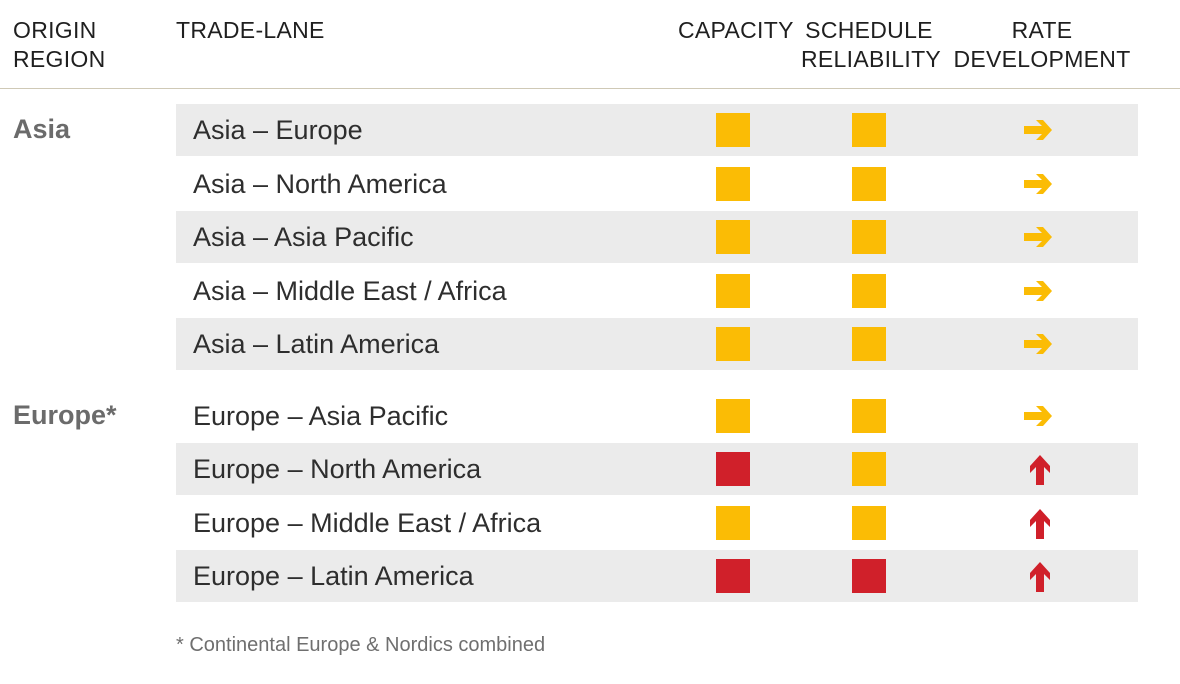 Image resolution: width=1180 pixels, height=684 pixels. Describe the element at coordinates (871, 45) in the screenshot. I see `header-schedule-reliability: SCHEDULE RELIABILITY` at that location.